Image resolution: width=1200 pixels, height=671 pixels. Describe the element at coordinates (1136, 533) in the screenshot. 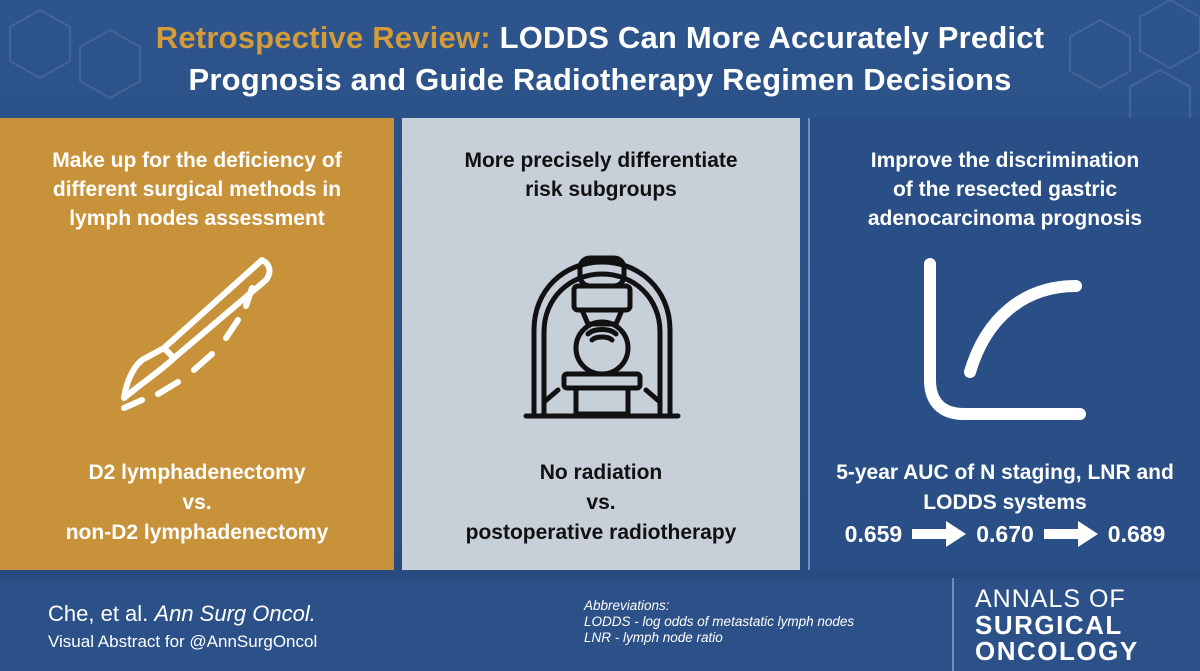

I see `auc-value-lodds: 0.689` at that location.